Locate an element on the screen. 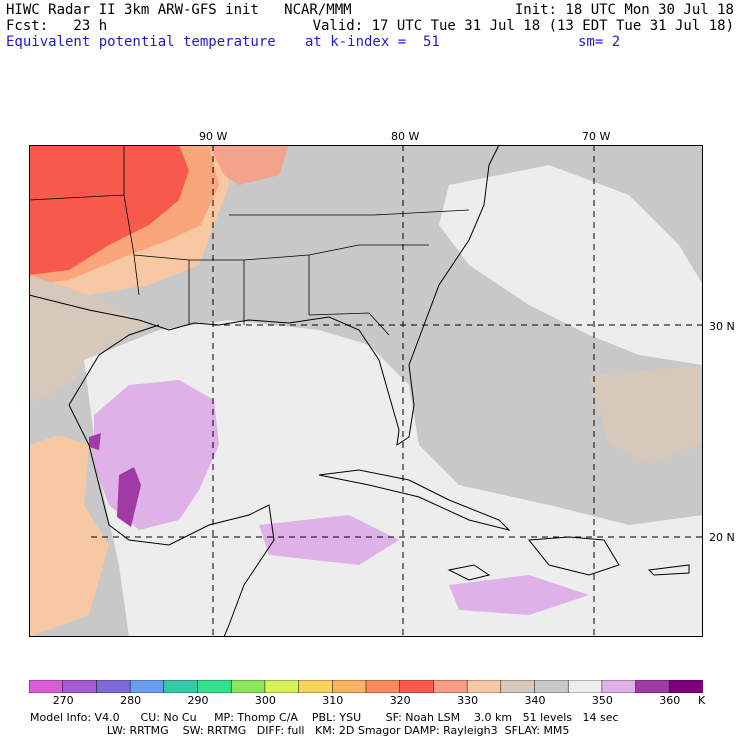  title-line: HIWC Radar II 3km ARW-GFS init NCAR/MMM is located at coordinates (179, 10).